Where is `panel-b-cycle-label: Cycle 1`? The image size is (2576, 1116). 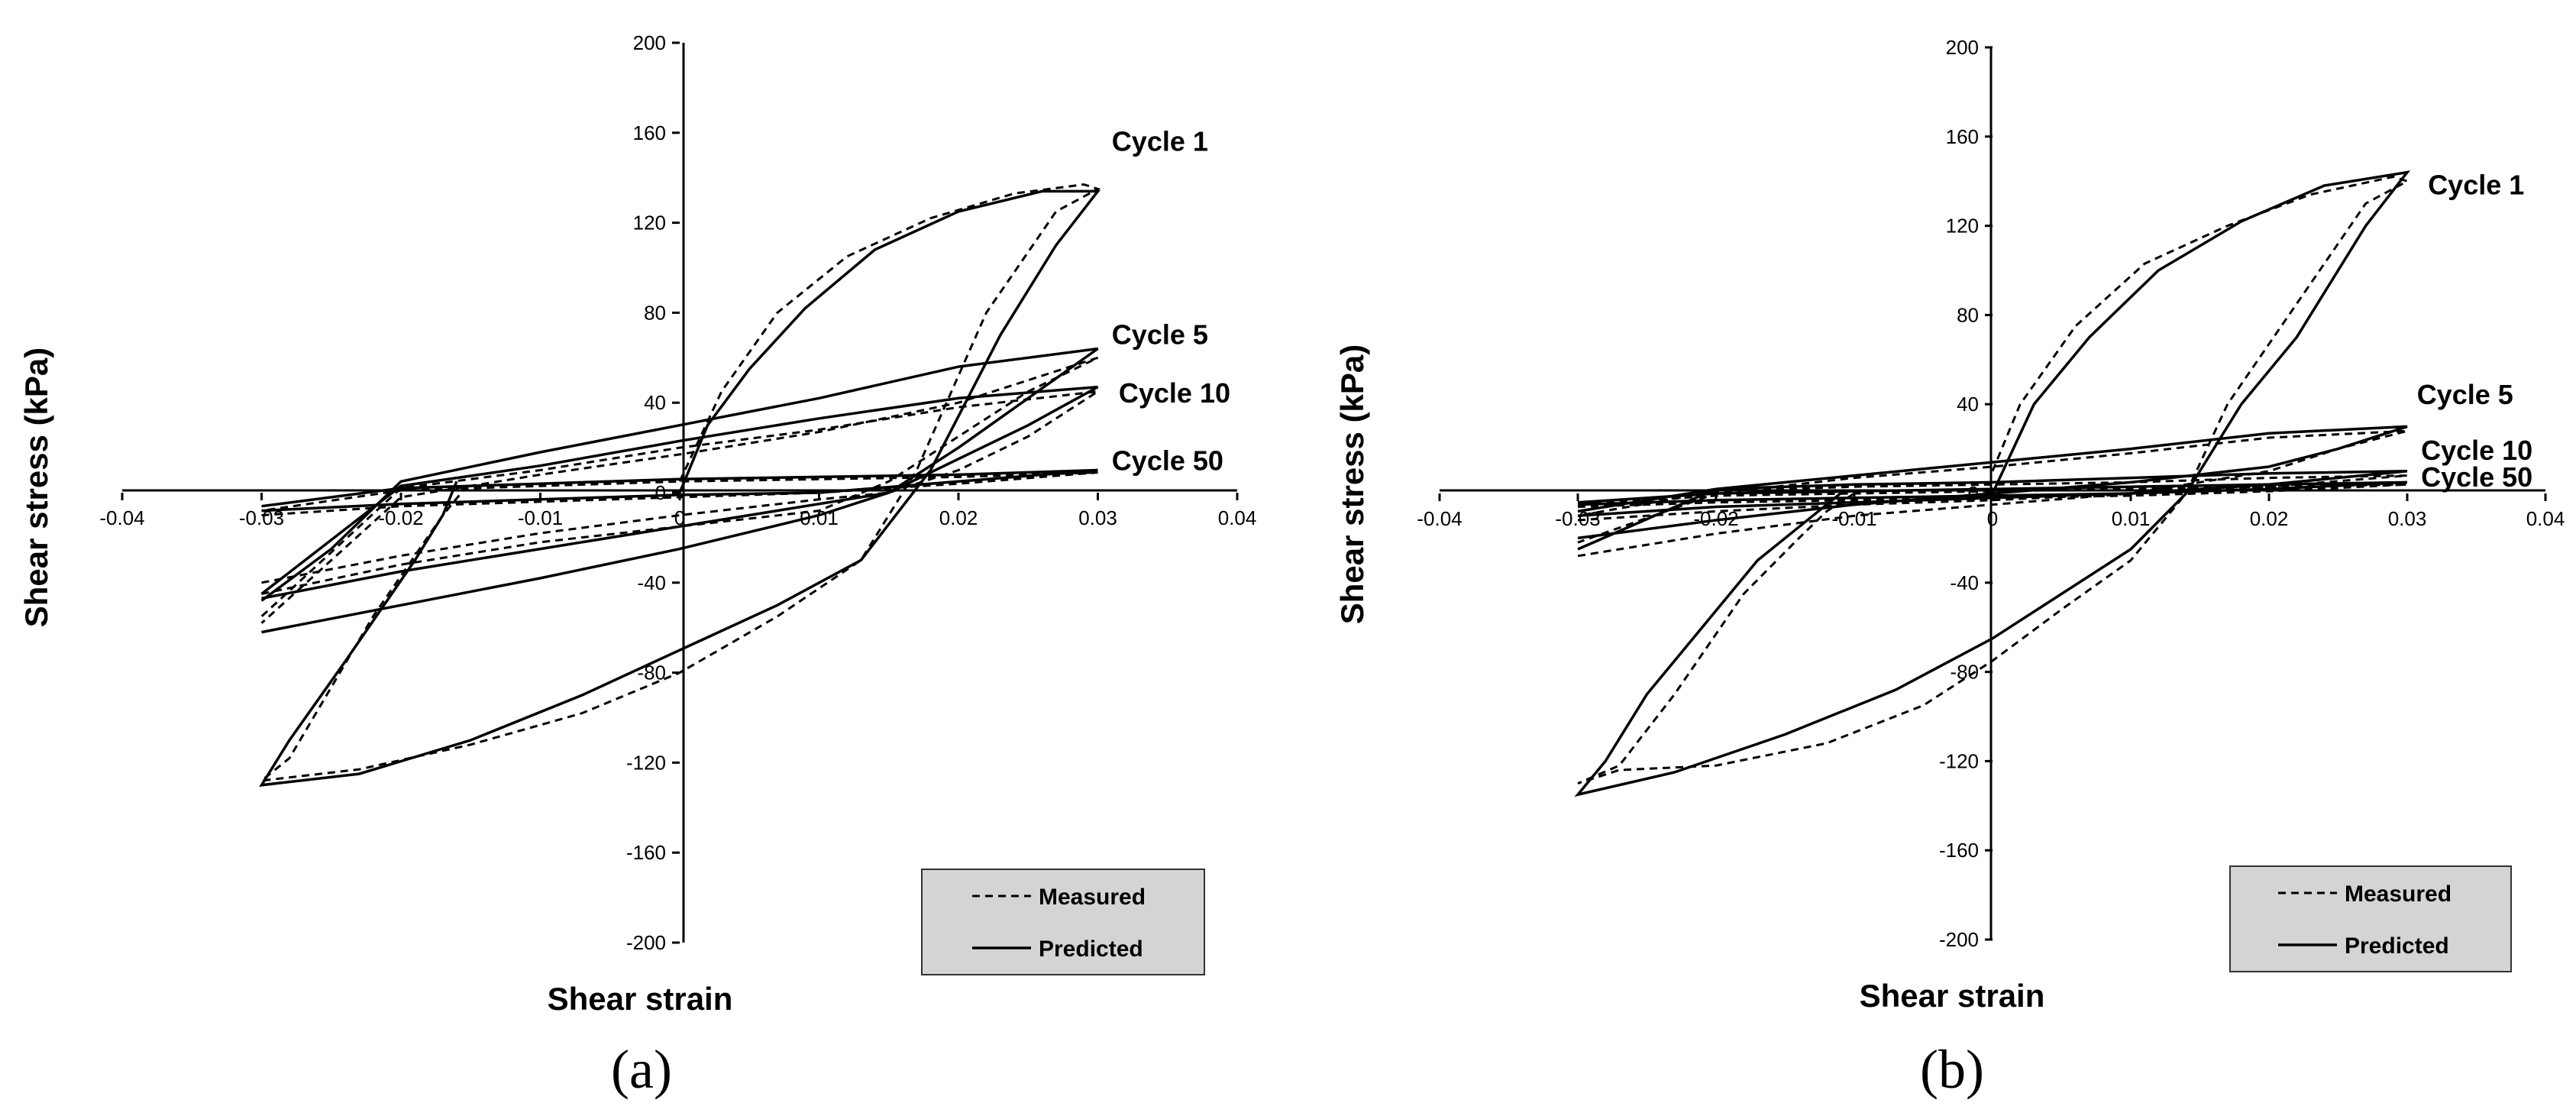 panel-b-cycle-label: Cycle 1 is located at coordinates (2476, 185).